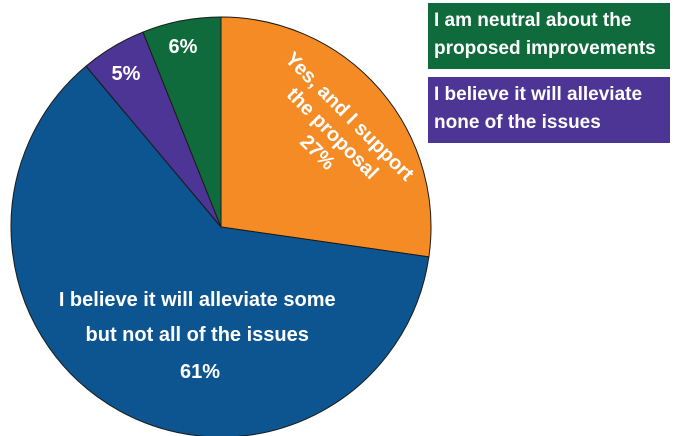  What do you see at coordinates (533, 20) in the screenshot?
I see `legend-item-neutral-line1: I am neutral about the` at bounding box center [533, 20].